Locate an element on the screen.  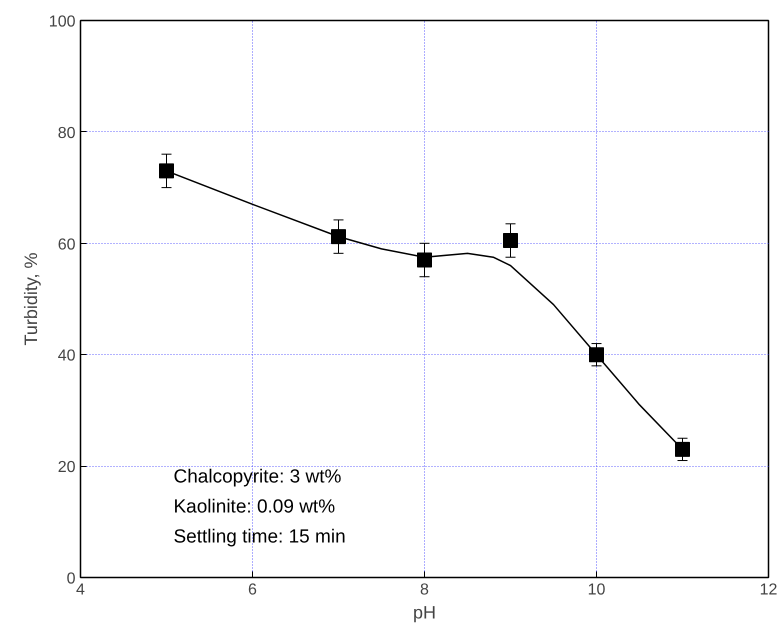
x-tick-label: 10 is located at coordinates (597, 590).